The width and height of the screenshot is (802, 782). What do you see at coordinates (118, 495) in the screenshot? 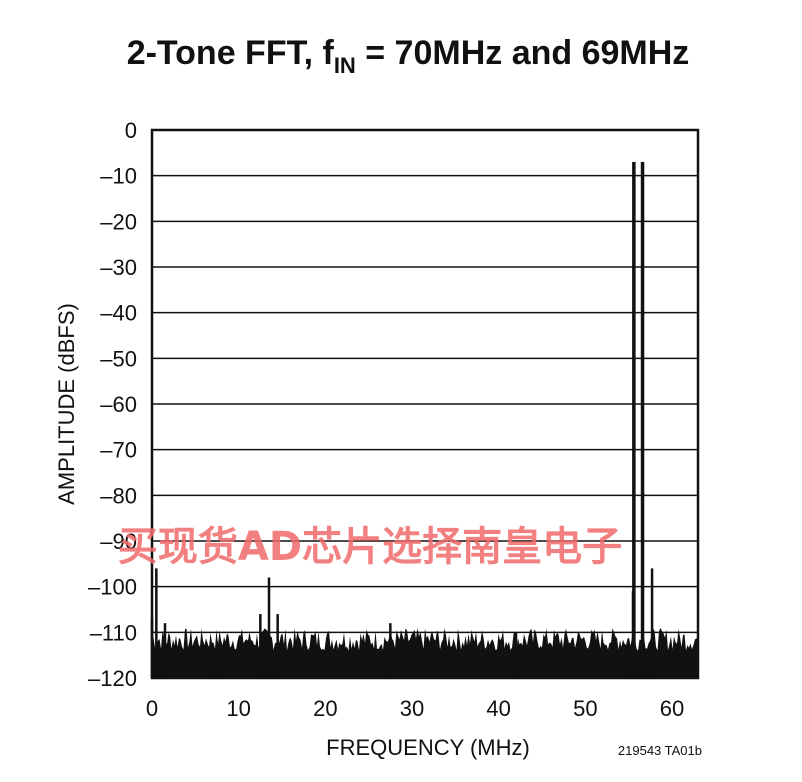
I see `y-tick-label: –80` at bounding box center [118, 495].